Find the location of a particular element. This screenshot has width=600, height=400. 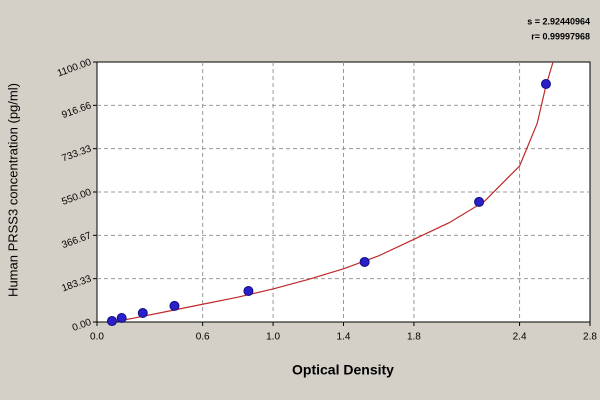

y-tick-label: 916.66 is located at coordinates (76, 110).